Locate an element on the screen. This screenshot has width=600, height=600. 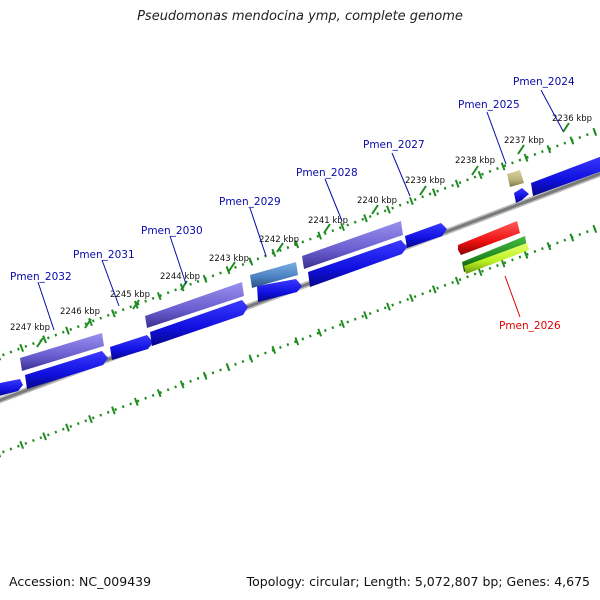
gene-label-pmen-2028: Pmen_2028 is located at coordinates (327, 173).